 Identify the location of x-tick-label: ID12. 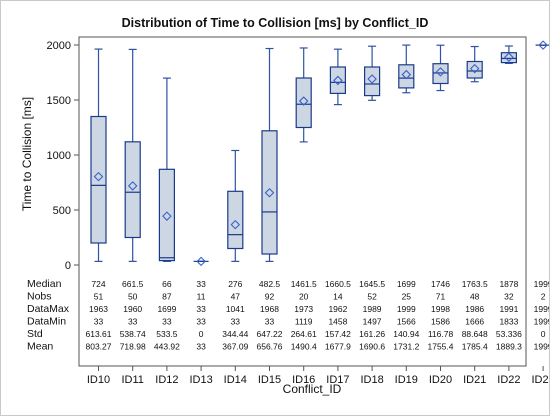
(166, 380).